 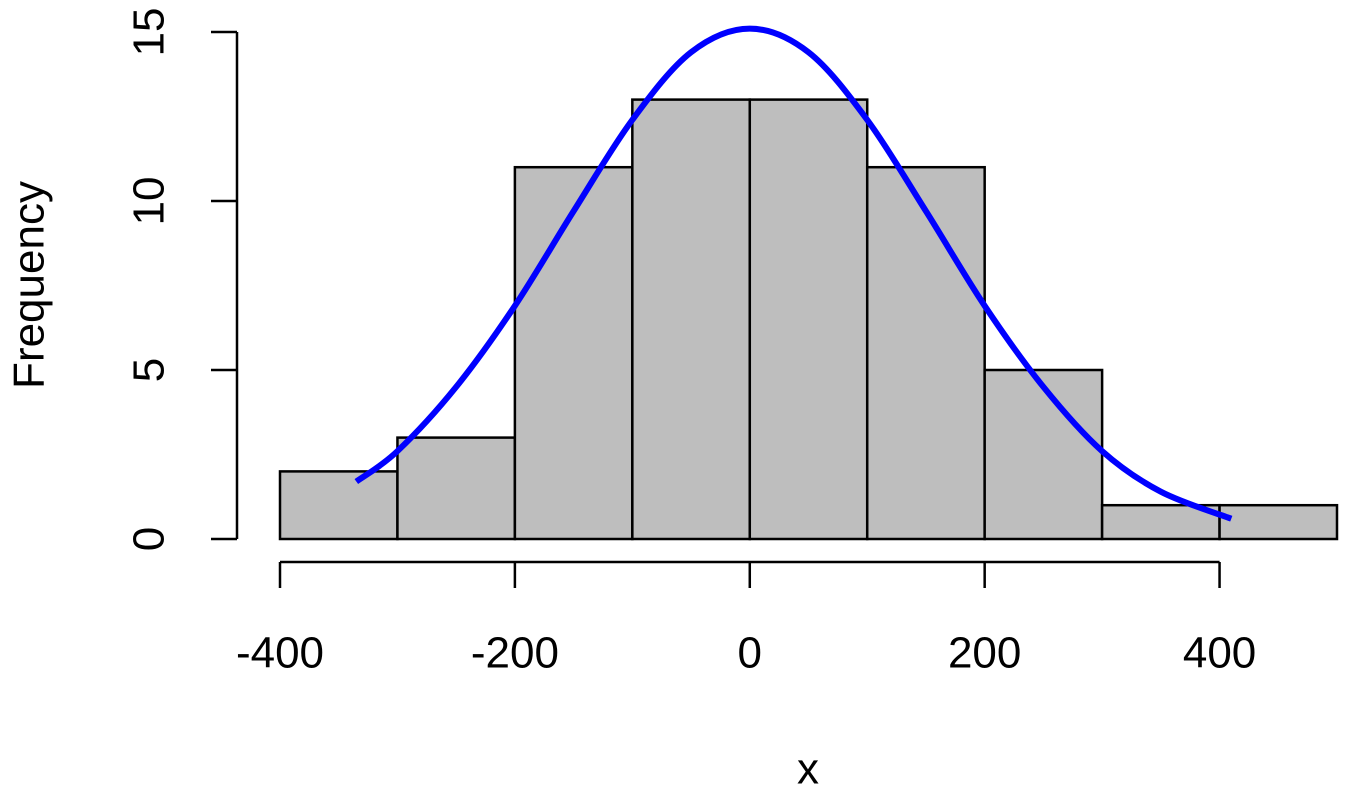 What do you see at coordinates (1219, 653) in the screenshot?
I see `x-tick-label: 400` at bounding box center [1219, 653].